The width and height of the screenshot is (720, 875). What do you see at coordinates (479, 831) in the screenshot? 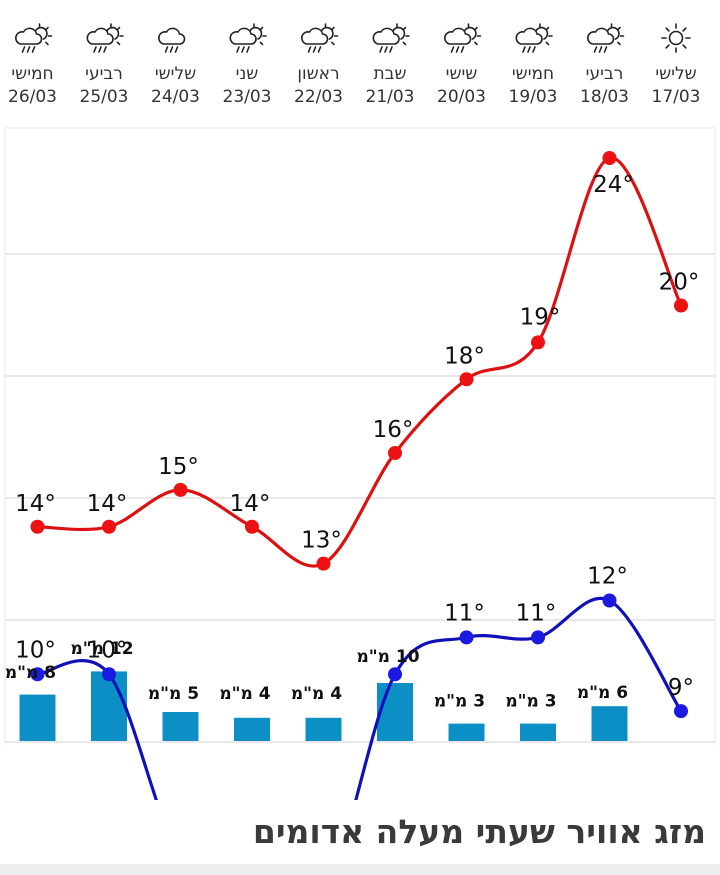
I see `section-title: מזג אוויר שעתי מעלה אדומים` at bounding box center [479, 831].